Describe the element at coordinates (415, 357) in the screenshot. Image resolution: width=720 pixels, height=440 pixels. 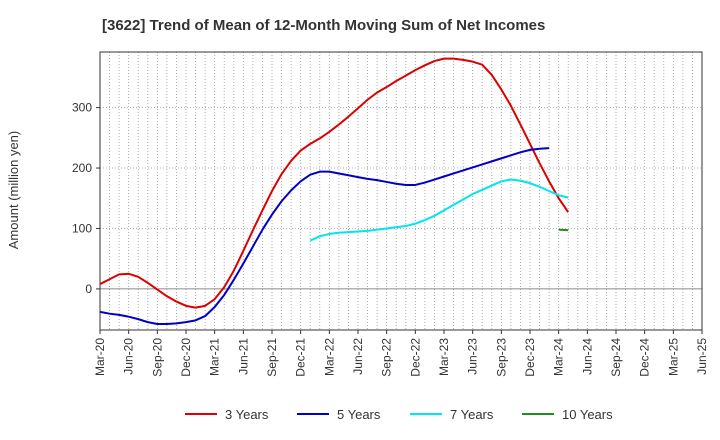
I see `x-tick-label: Dec-22` at that location.